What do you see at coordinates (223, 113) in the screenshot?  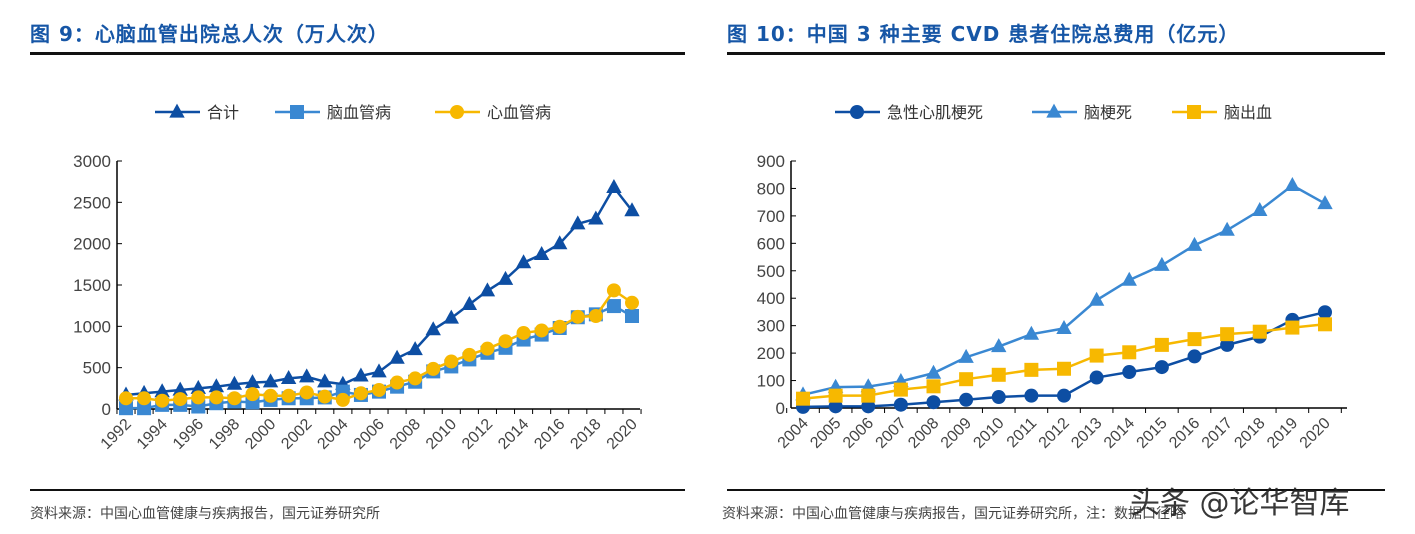 I see `legend-label: 合计` at bounding box center [223, 113].